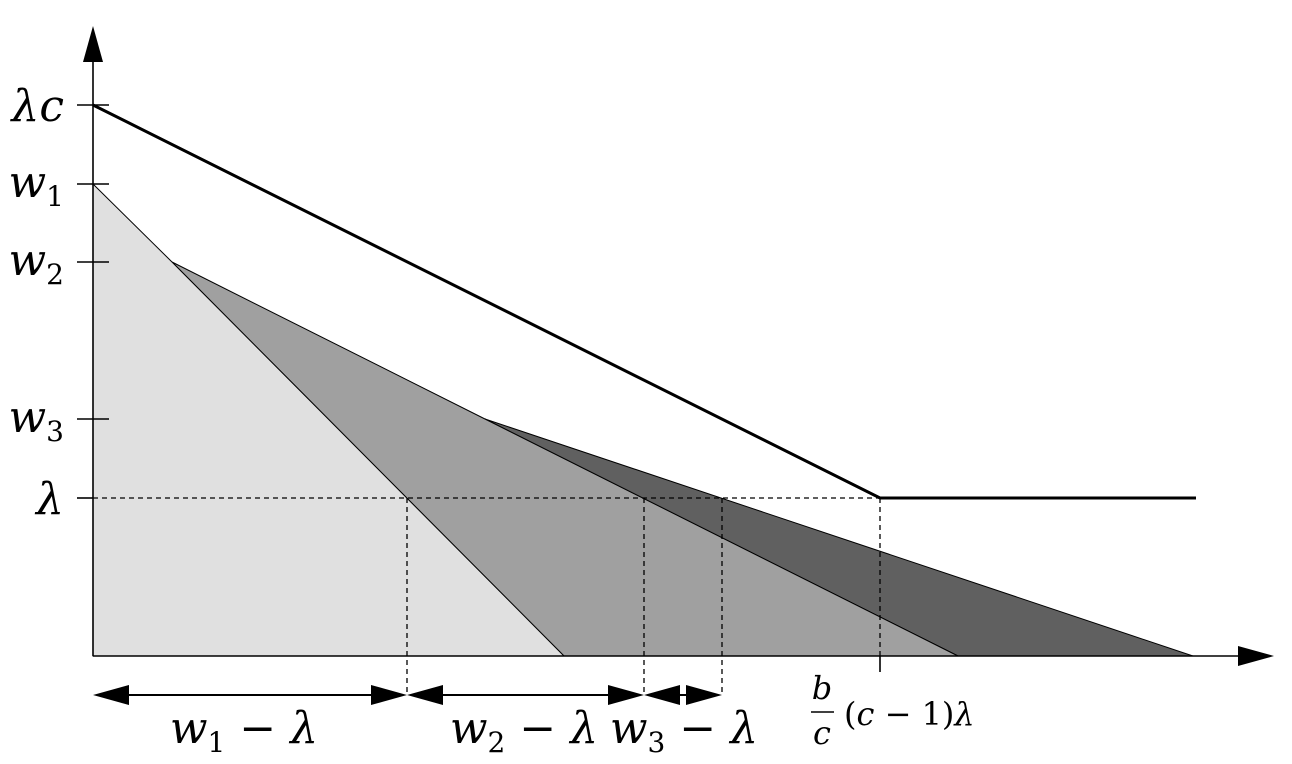 The height and width of the screenshot is (764, 1292). I want to click on fraction-denominator: c, so click(822, 733).